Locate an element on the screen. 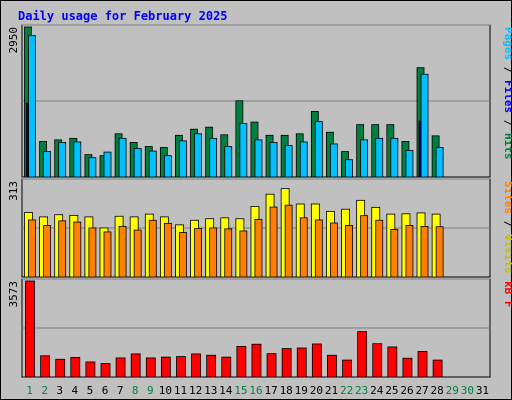 This screenshot has width=512, height=400. x-tick-label-15: 15 is located at coordinates (240, 390).